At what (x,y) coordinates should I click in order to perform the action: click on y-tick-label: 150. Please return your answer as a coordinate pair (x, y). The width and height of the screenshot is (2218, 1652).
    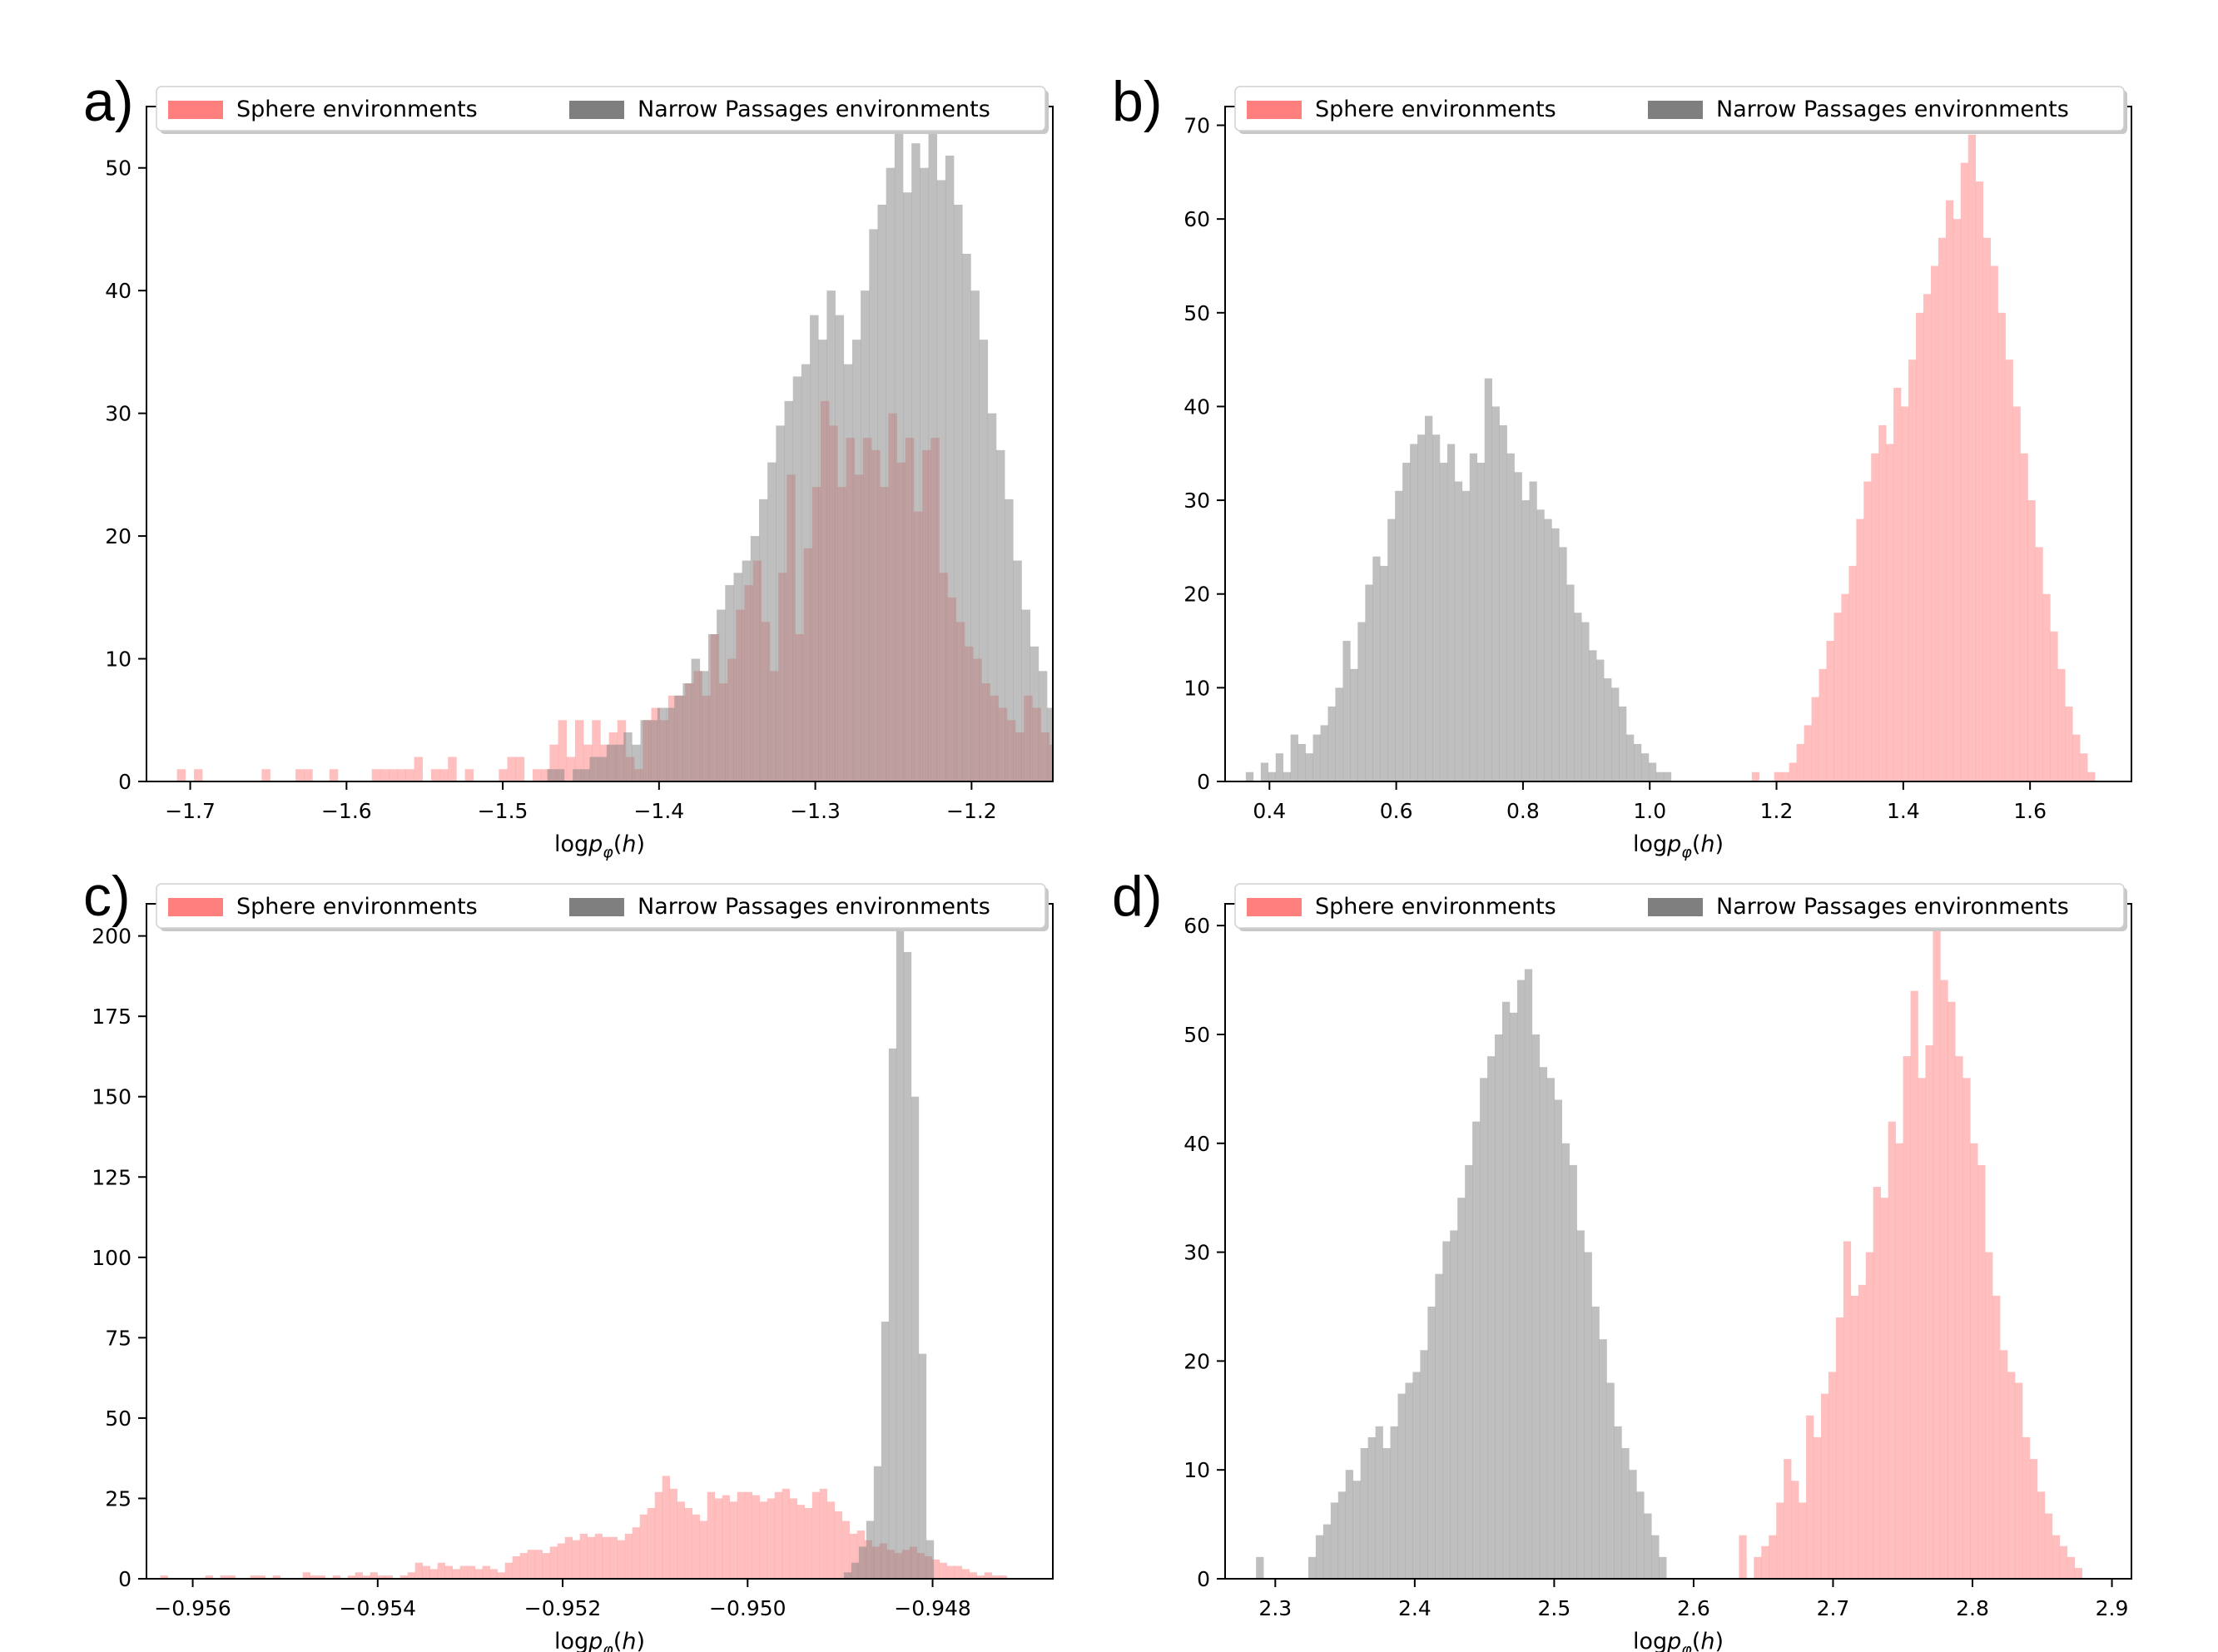
    Looking at the image, I should click on (112, 1097).